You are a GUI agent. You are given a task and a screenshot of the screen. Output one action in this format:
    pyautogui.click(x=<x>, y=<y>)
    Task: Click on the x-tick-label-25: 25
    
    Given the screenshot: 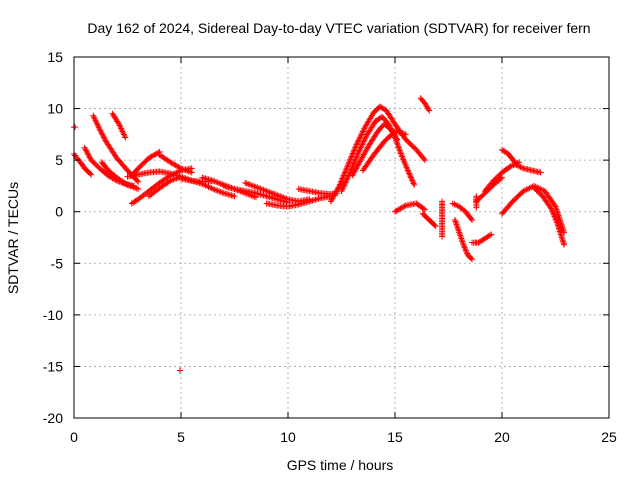 What is the action you would take?
    pyautogui.click(x=609, y=437)
    